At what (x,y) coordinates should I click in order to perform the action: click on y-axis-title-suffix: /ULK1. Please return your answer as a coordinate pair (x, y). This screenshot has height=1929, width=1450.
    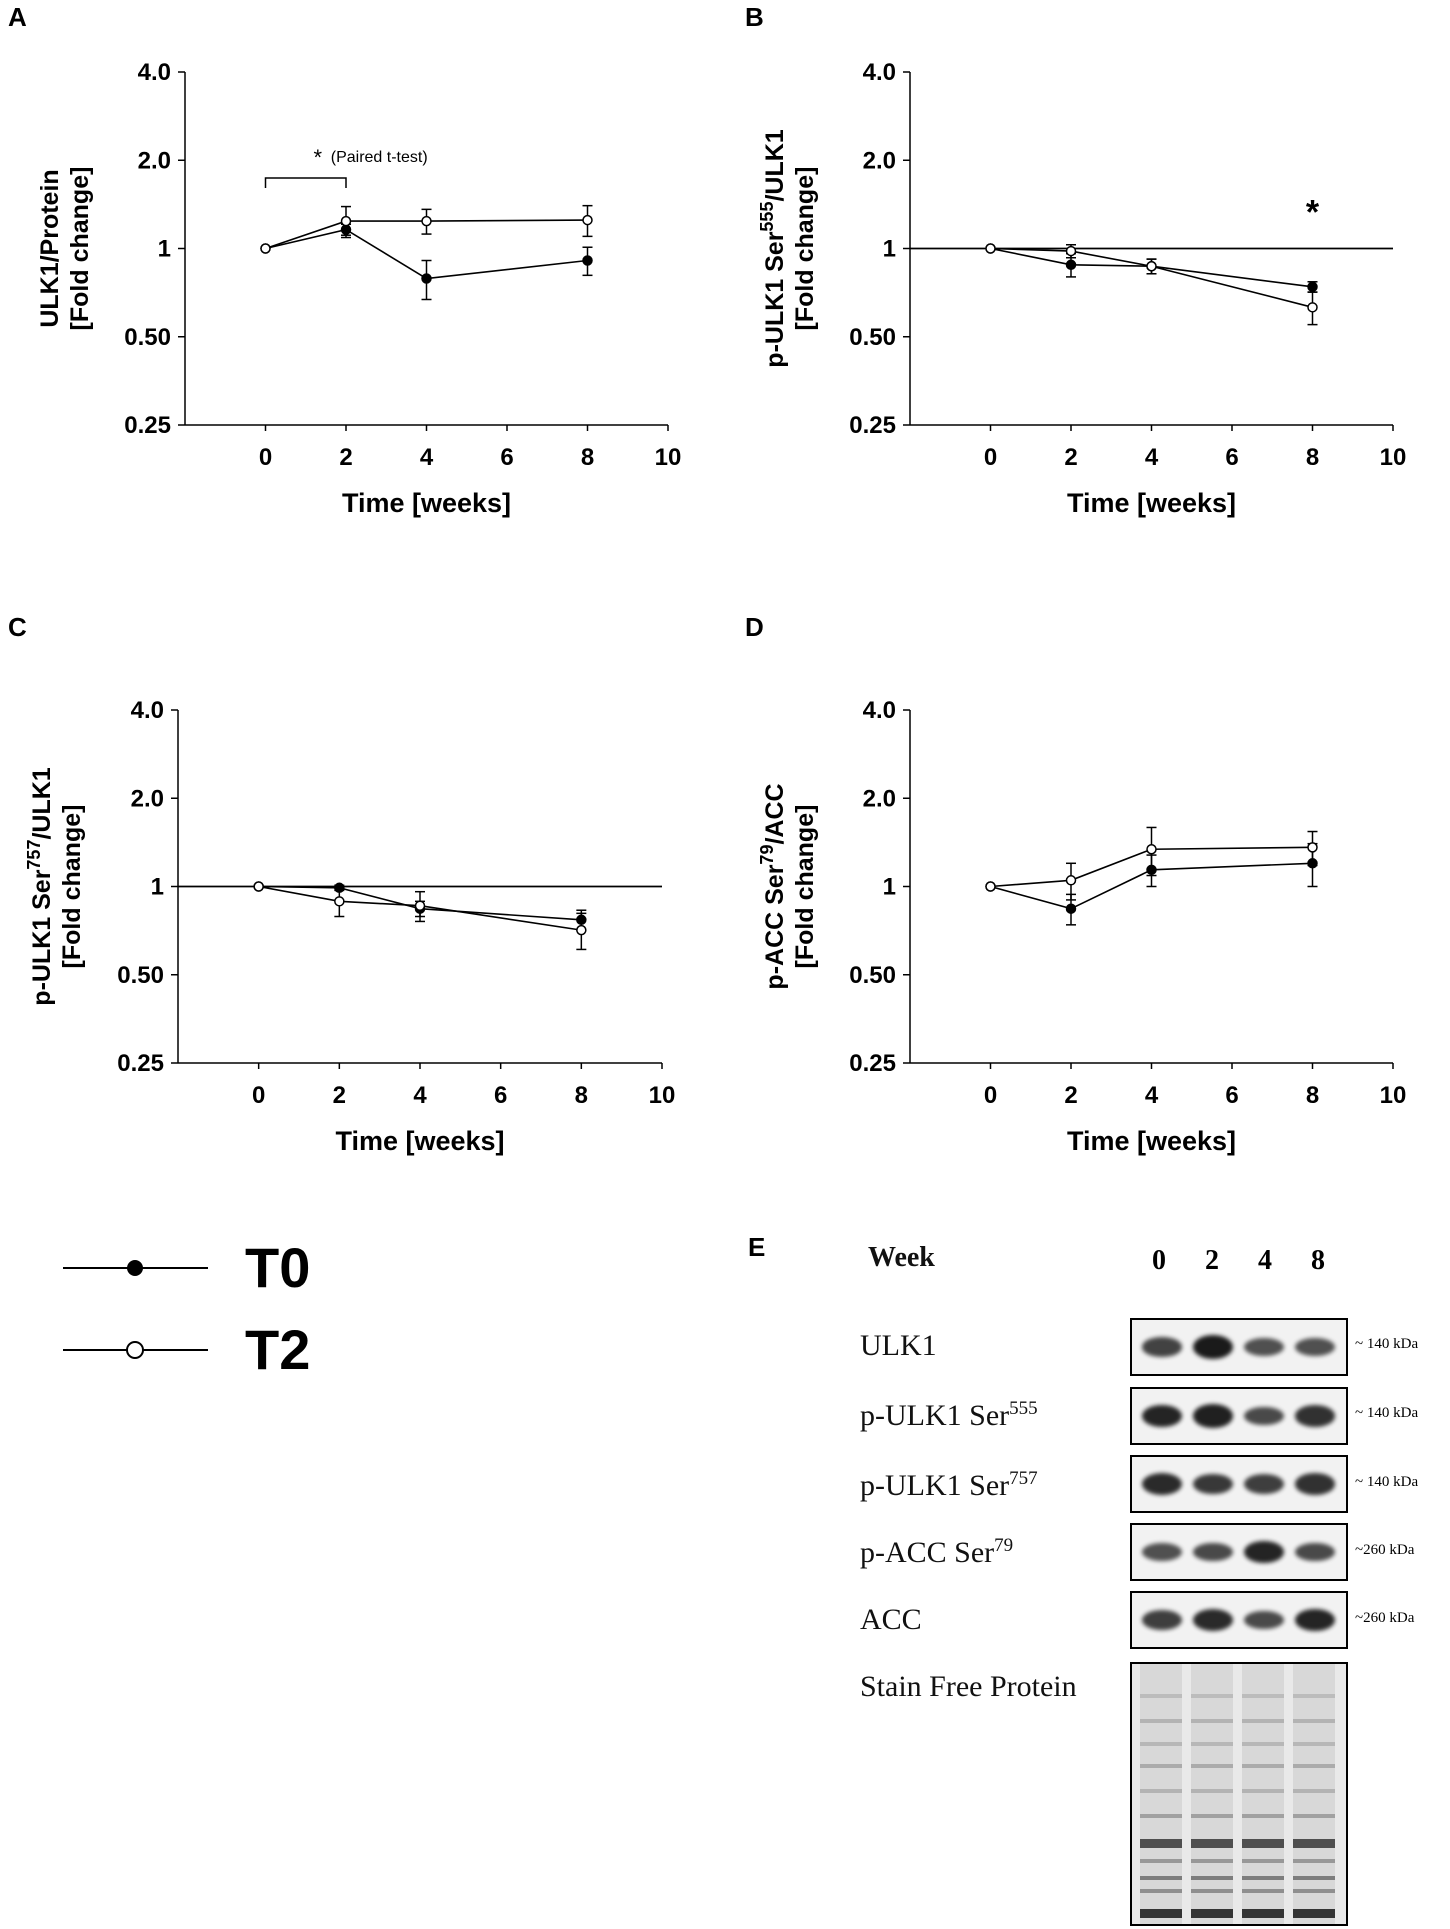
    Looking at the image, I should click on (42, 803).